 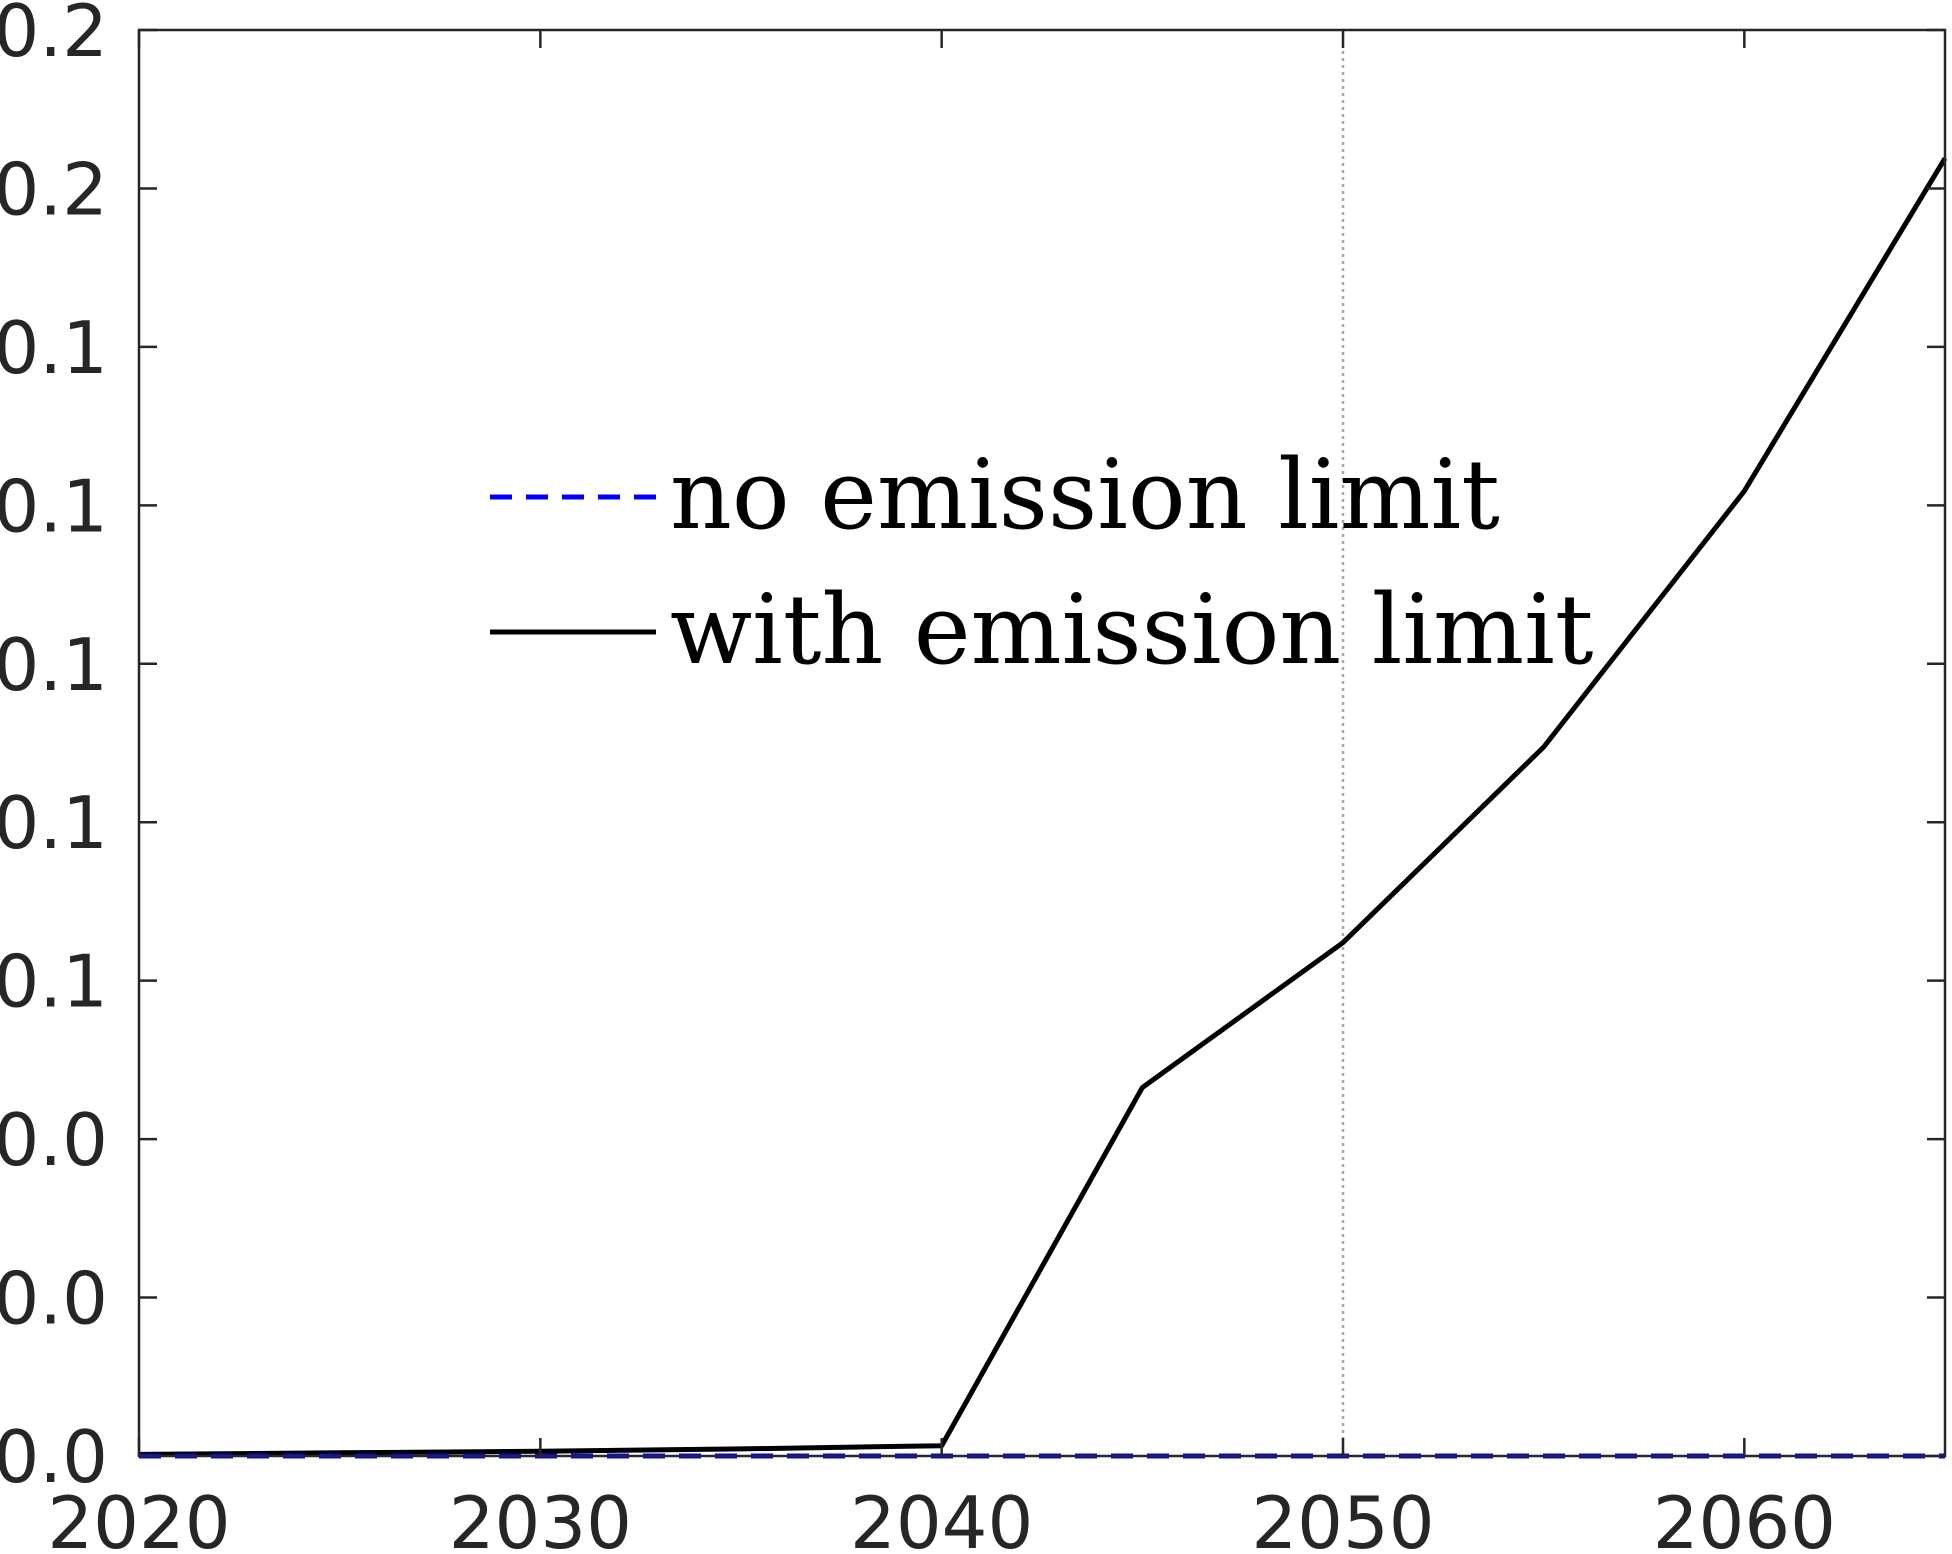 I want to click on legend-label-with-emission-limit: with emission limit, so click(x=1131, y=630).